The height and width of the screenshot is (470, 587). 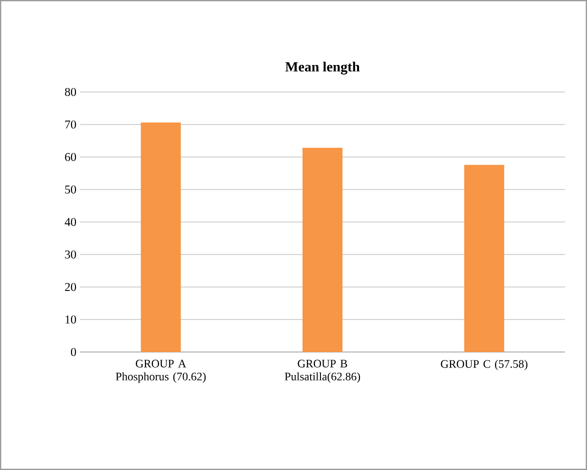 I want to click on y-tick-label: 60, so click(x=70, y=157).